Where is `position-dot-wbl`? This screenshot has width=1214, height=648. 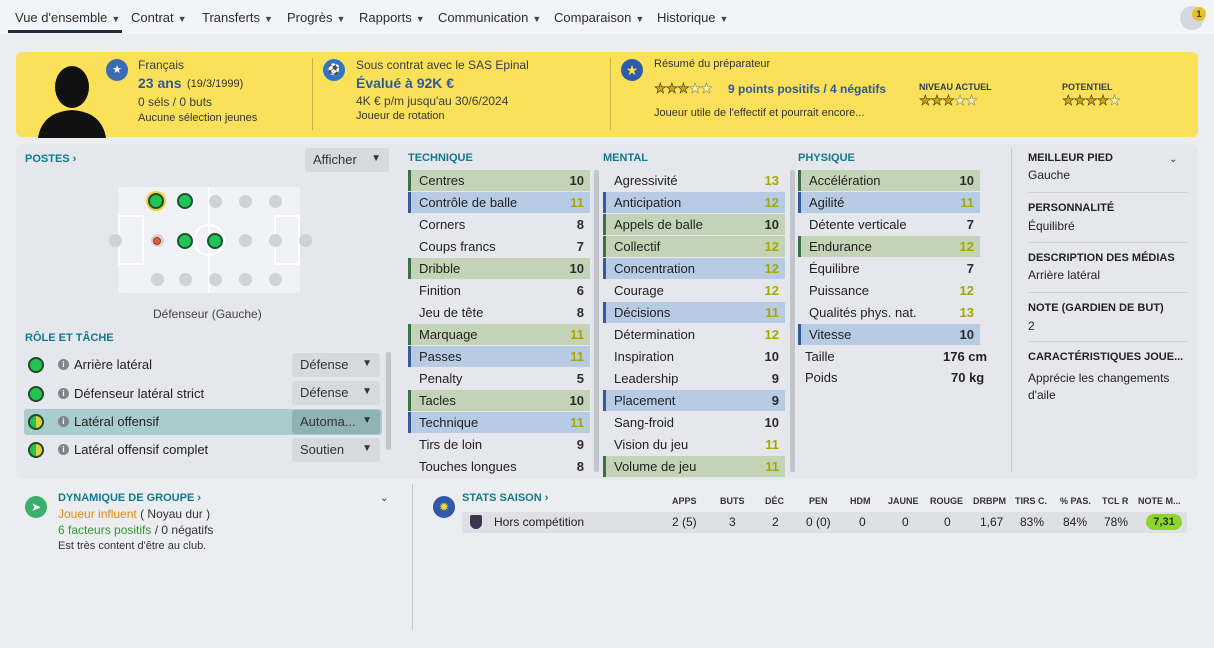 position-dot-wbl is located at coordinates (185, 201).